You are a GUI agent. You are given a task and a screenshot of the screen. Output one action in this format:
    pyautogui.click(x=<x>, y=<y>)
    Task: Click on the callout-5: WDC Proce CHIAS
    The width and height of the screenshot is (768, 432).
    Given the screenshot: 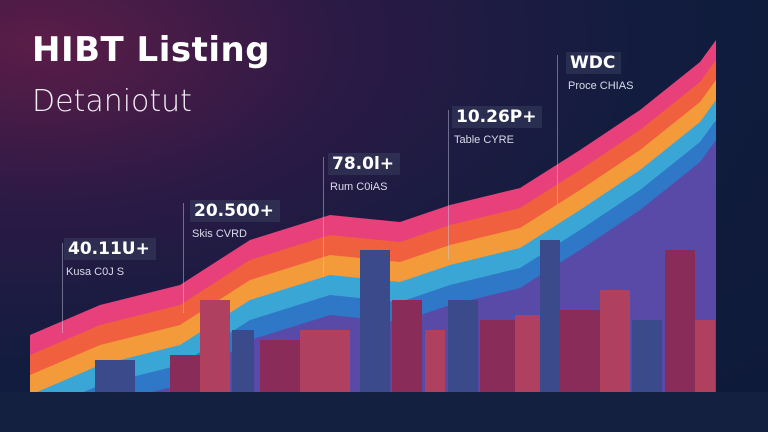 What is the action you would take?
    pyautogui.click(x=599, y=72)
    